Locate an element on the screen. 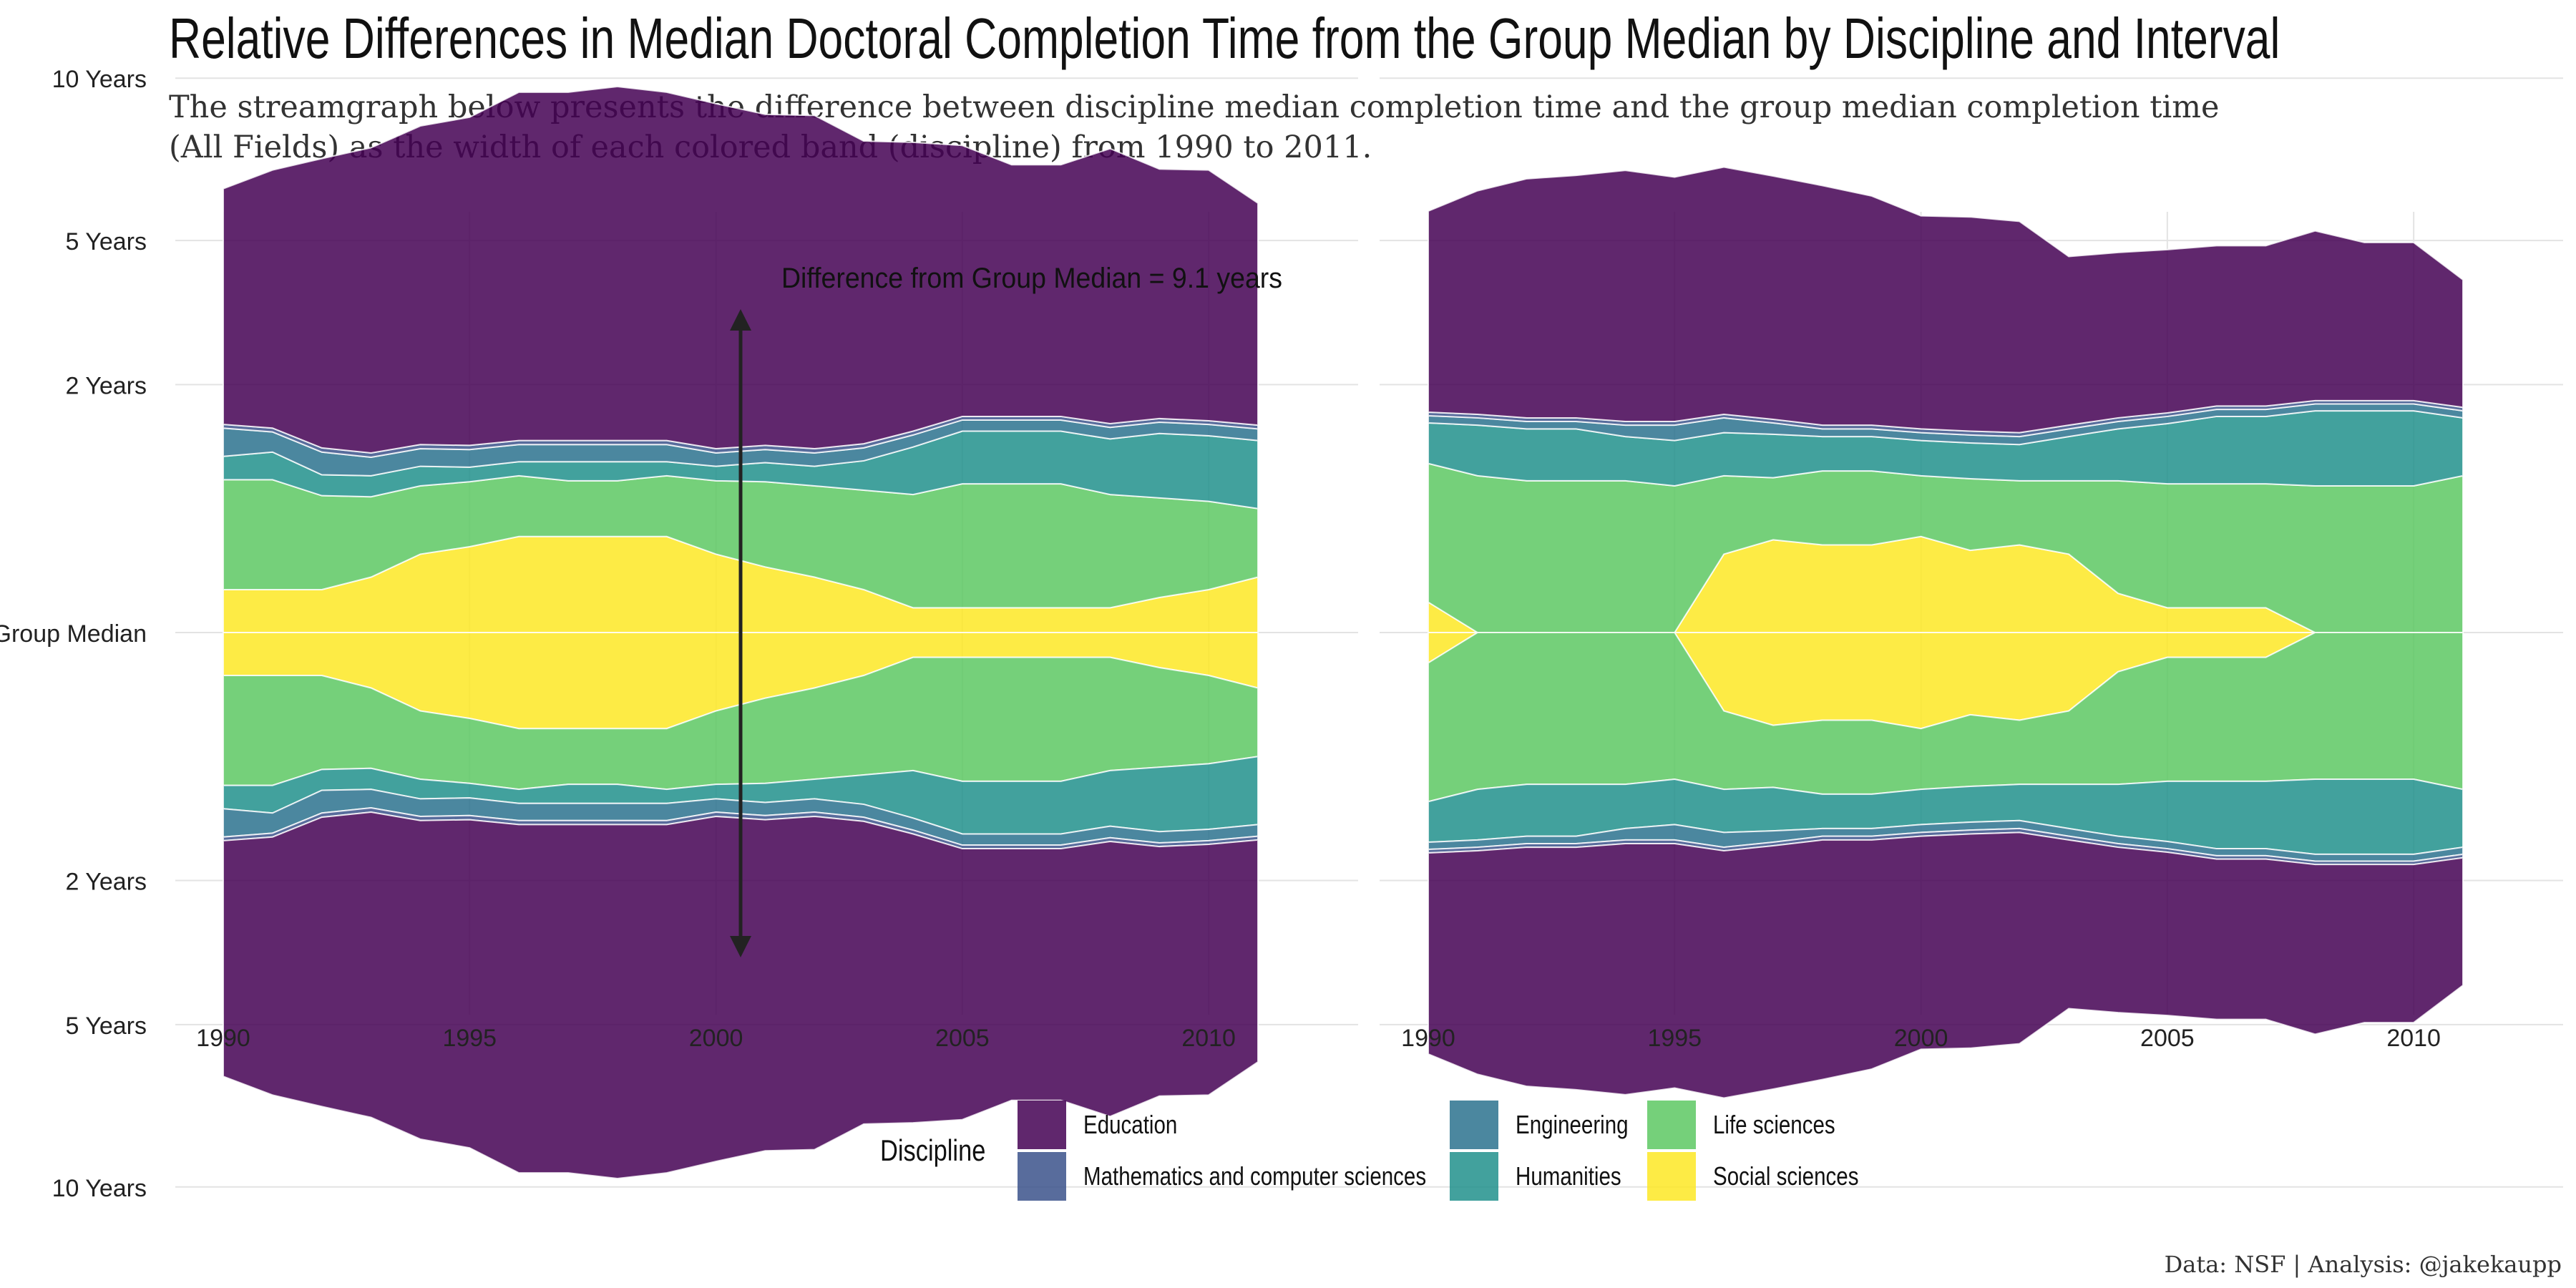  legend-item-social-sciences: Social sciences is located at coordinates (1768, 1176).